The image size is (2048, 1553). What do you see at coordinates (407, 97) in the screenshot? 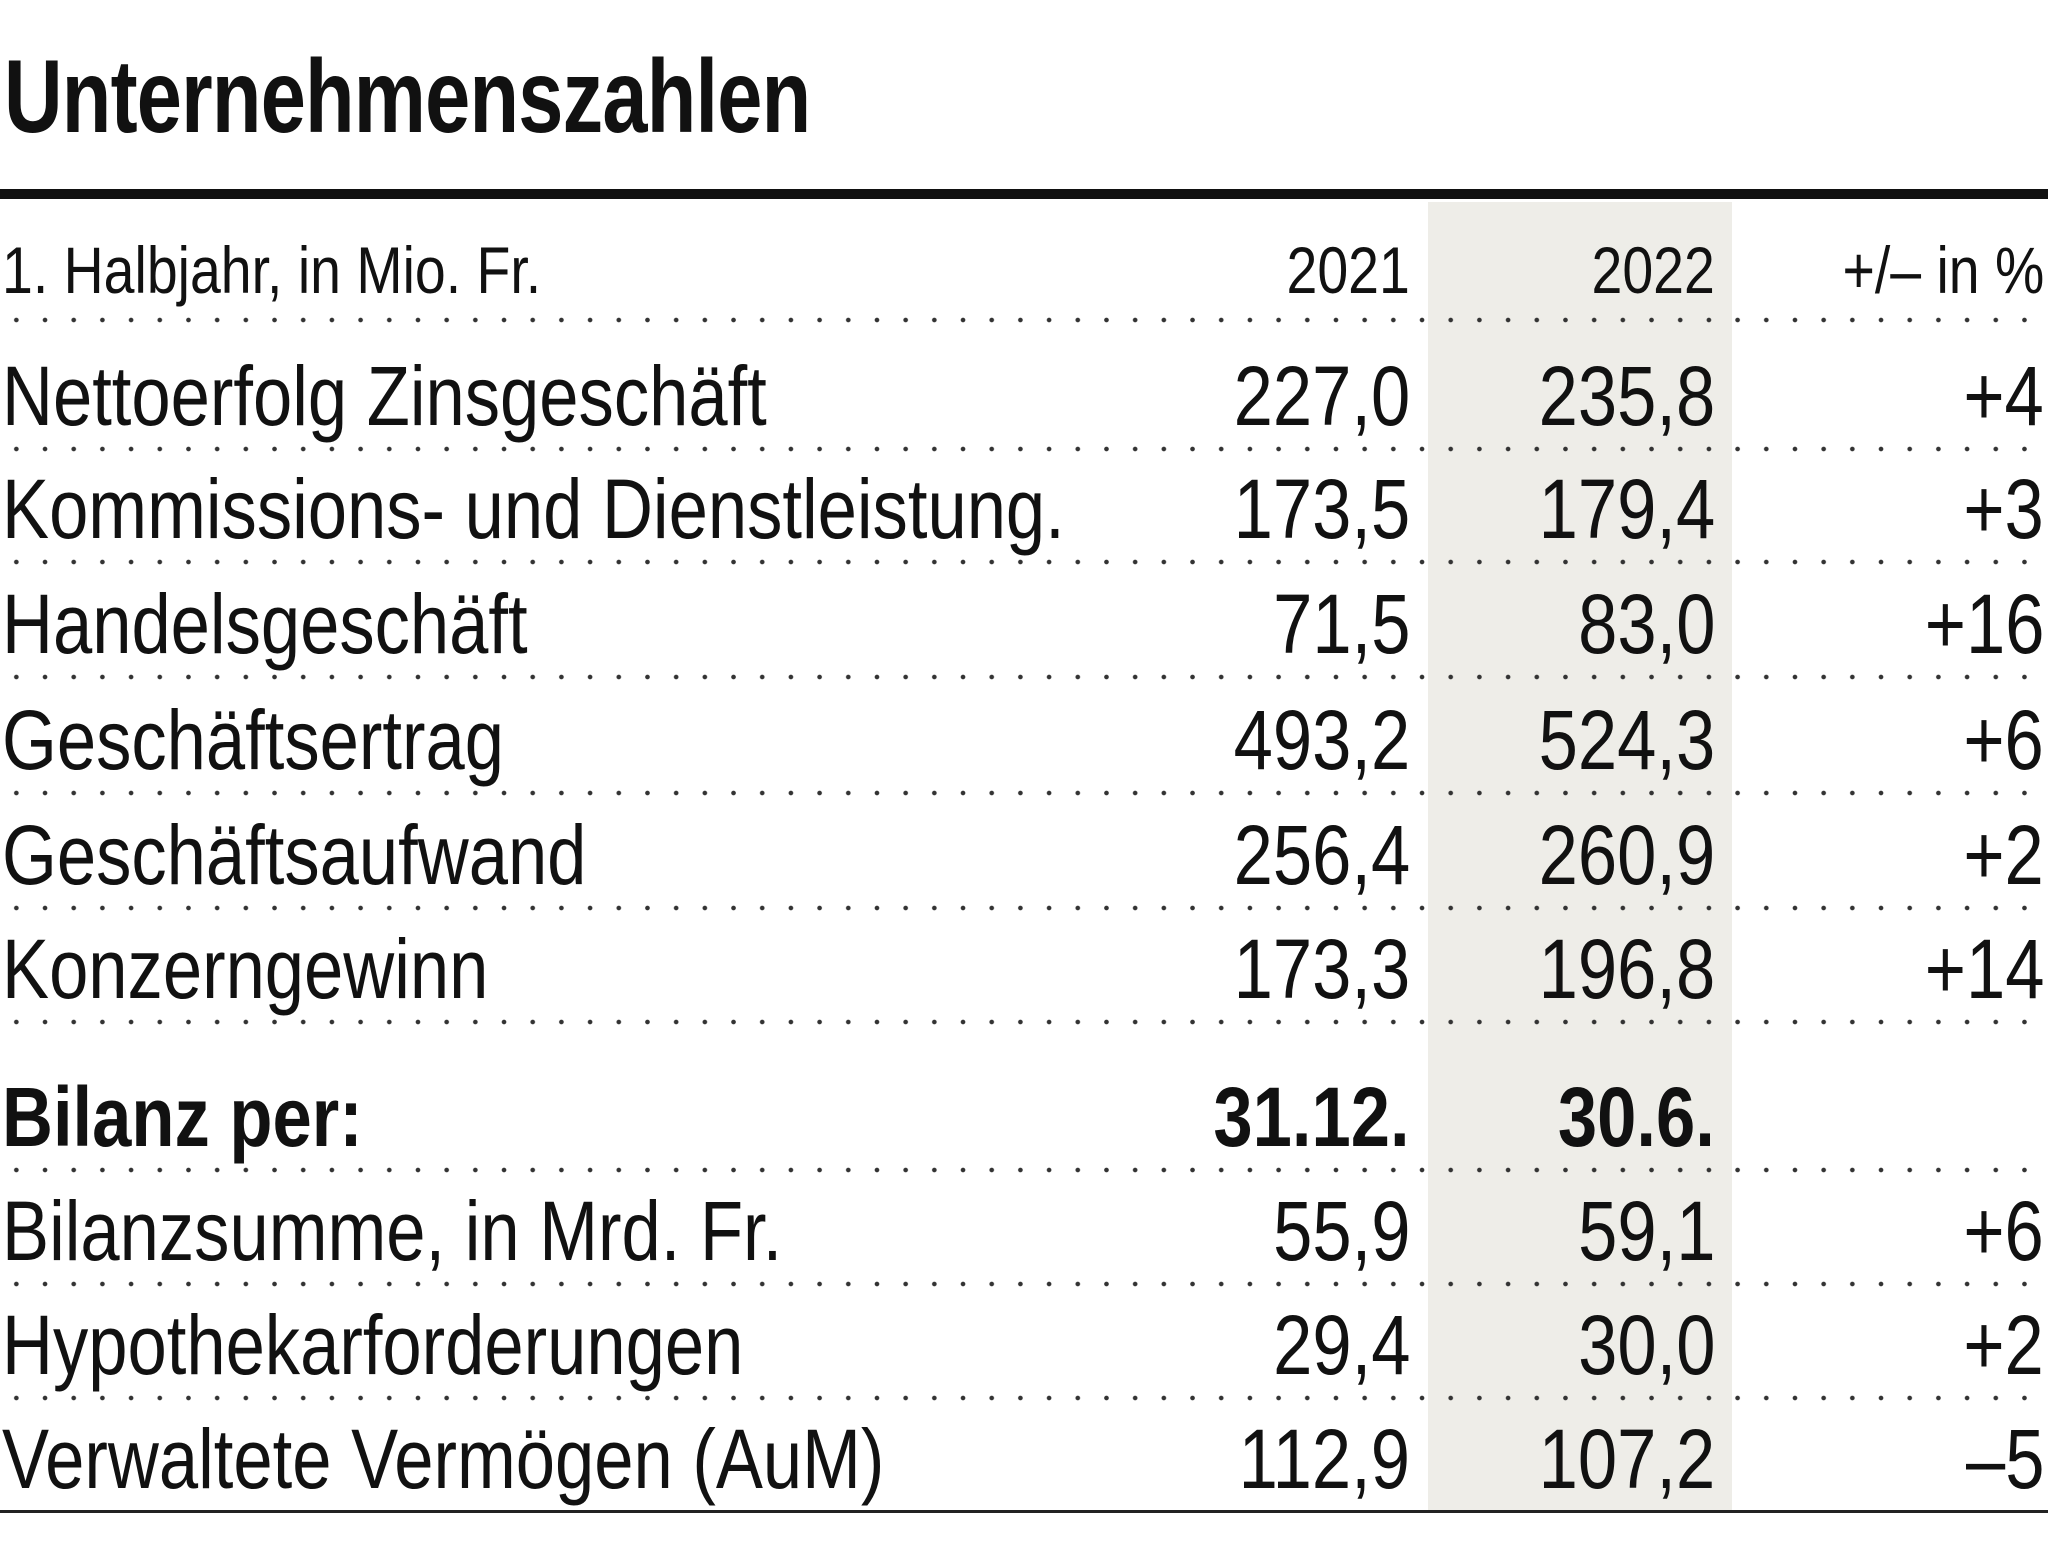
I see `title: Unternehmenszahlen` at bounding box center [407, 97].